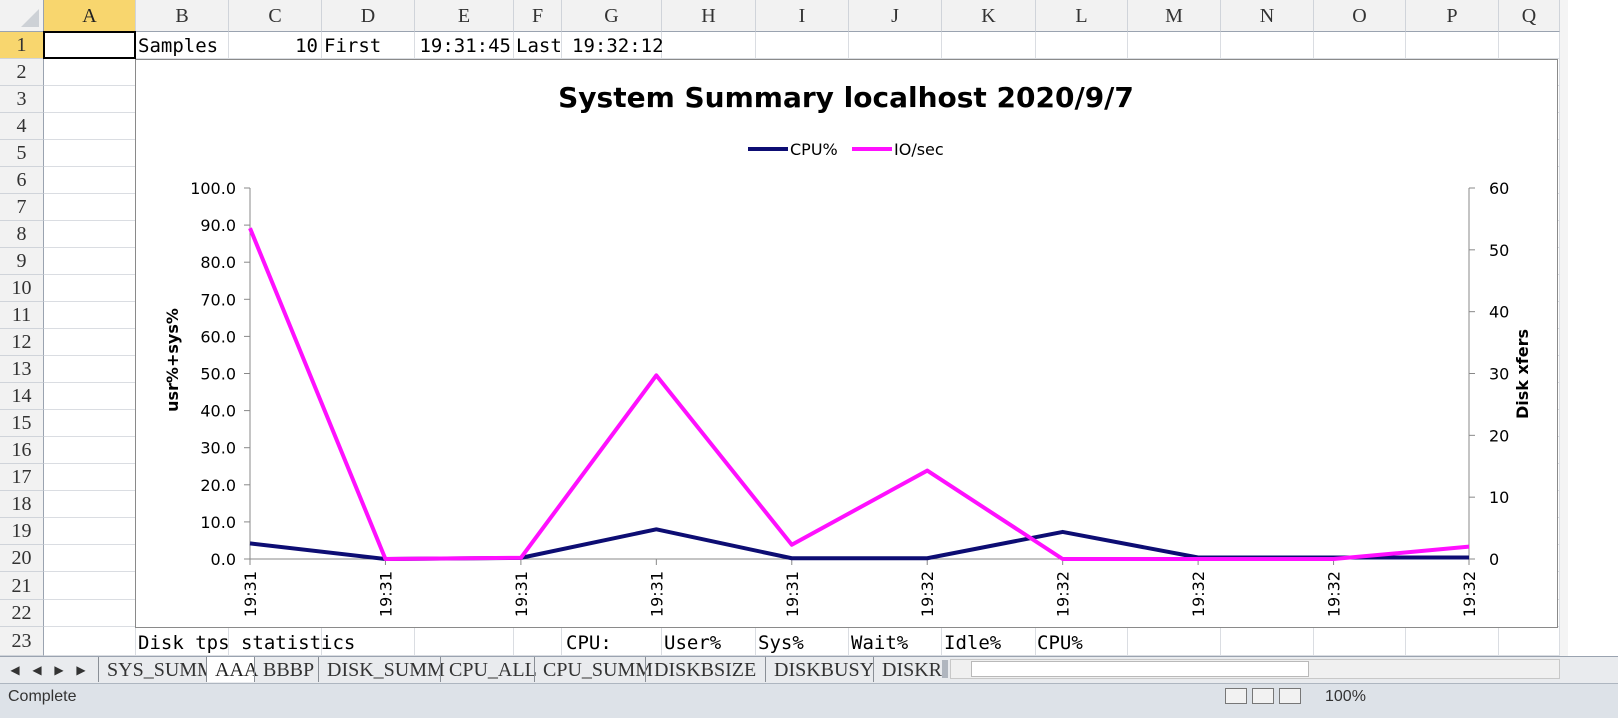  What do you see at coordinates (539, 46) in the screenshot?
I see `cell-f1: Last` at bounding box center [539, 46].